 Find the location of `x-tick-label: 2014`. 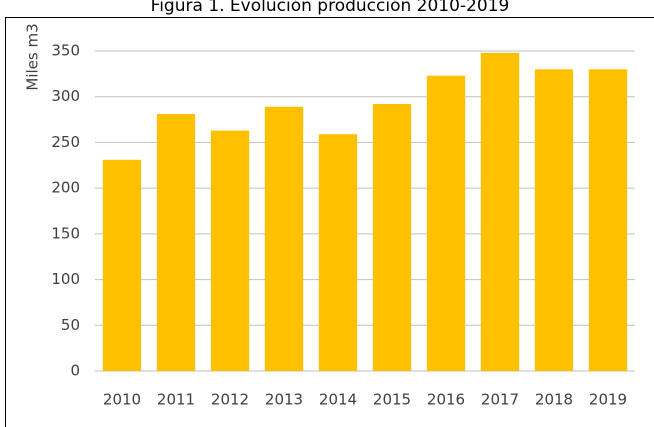

x-tick-label: 2014 is located at coordinates (338, 400).